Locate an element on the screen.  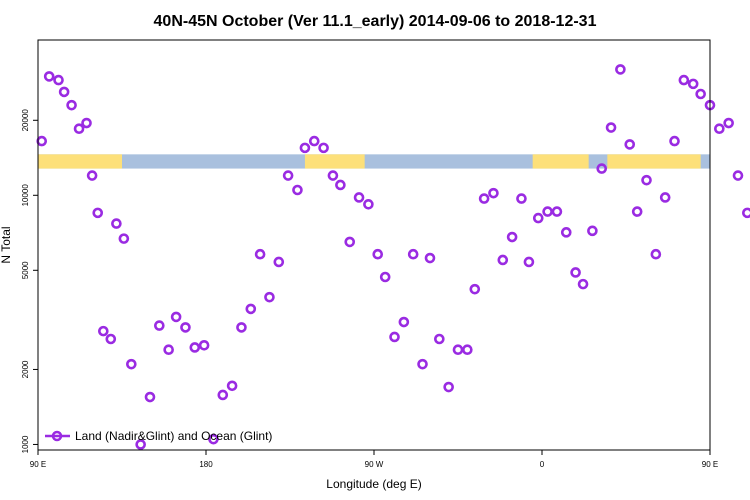
y-tick-label: 10000 is located at coordinates (25, 195).